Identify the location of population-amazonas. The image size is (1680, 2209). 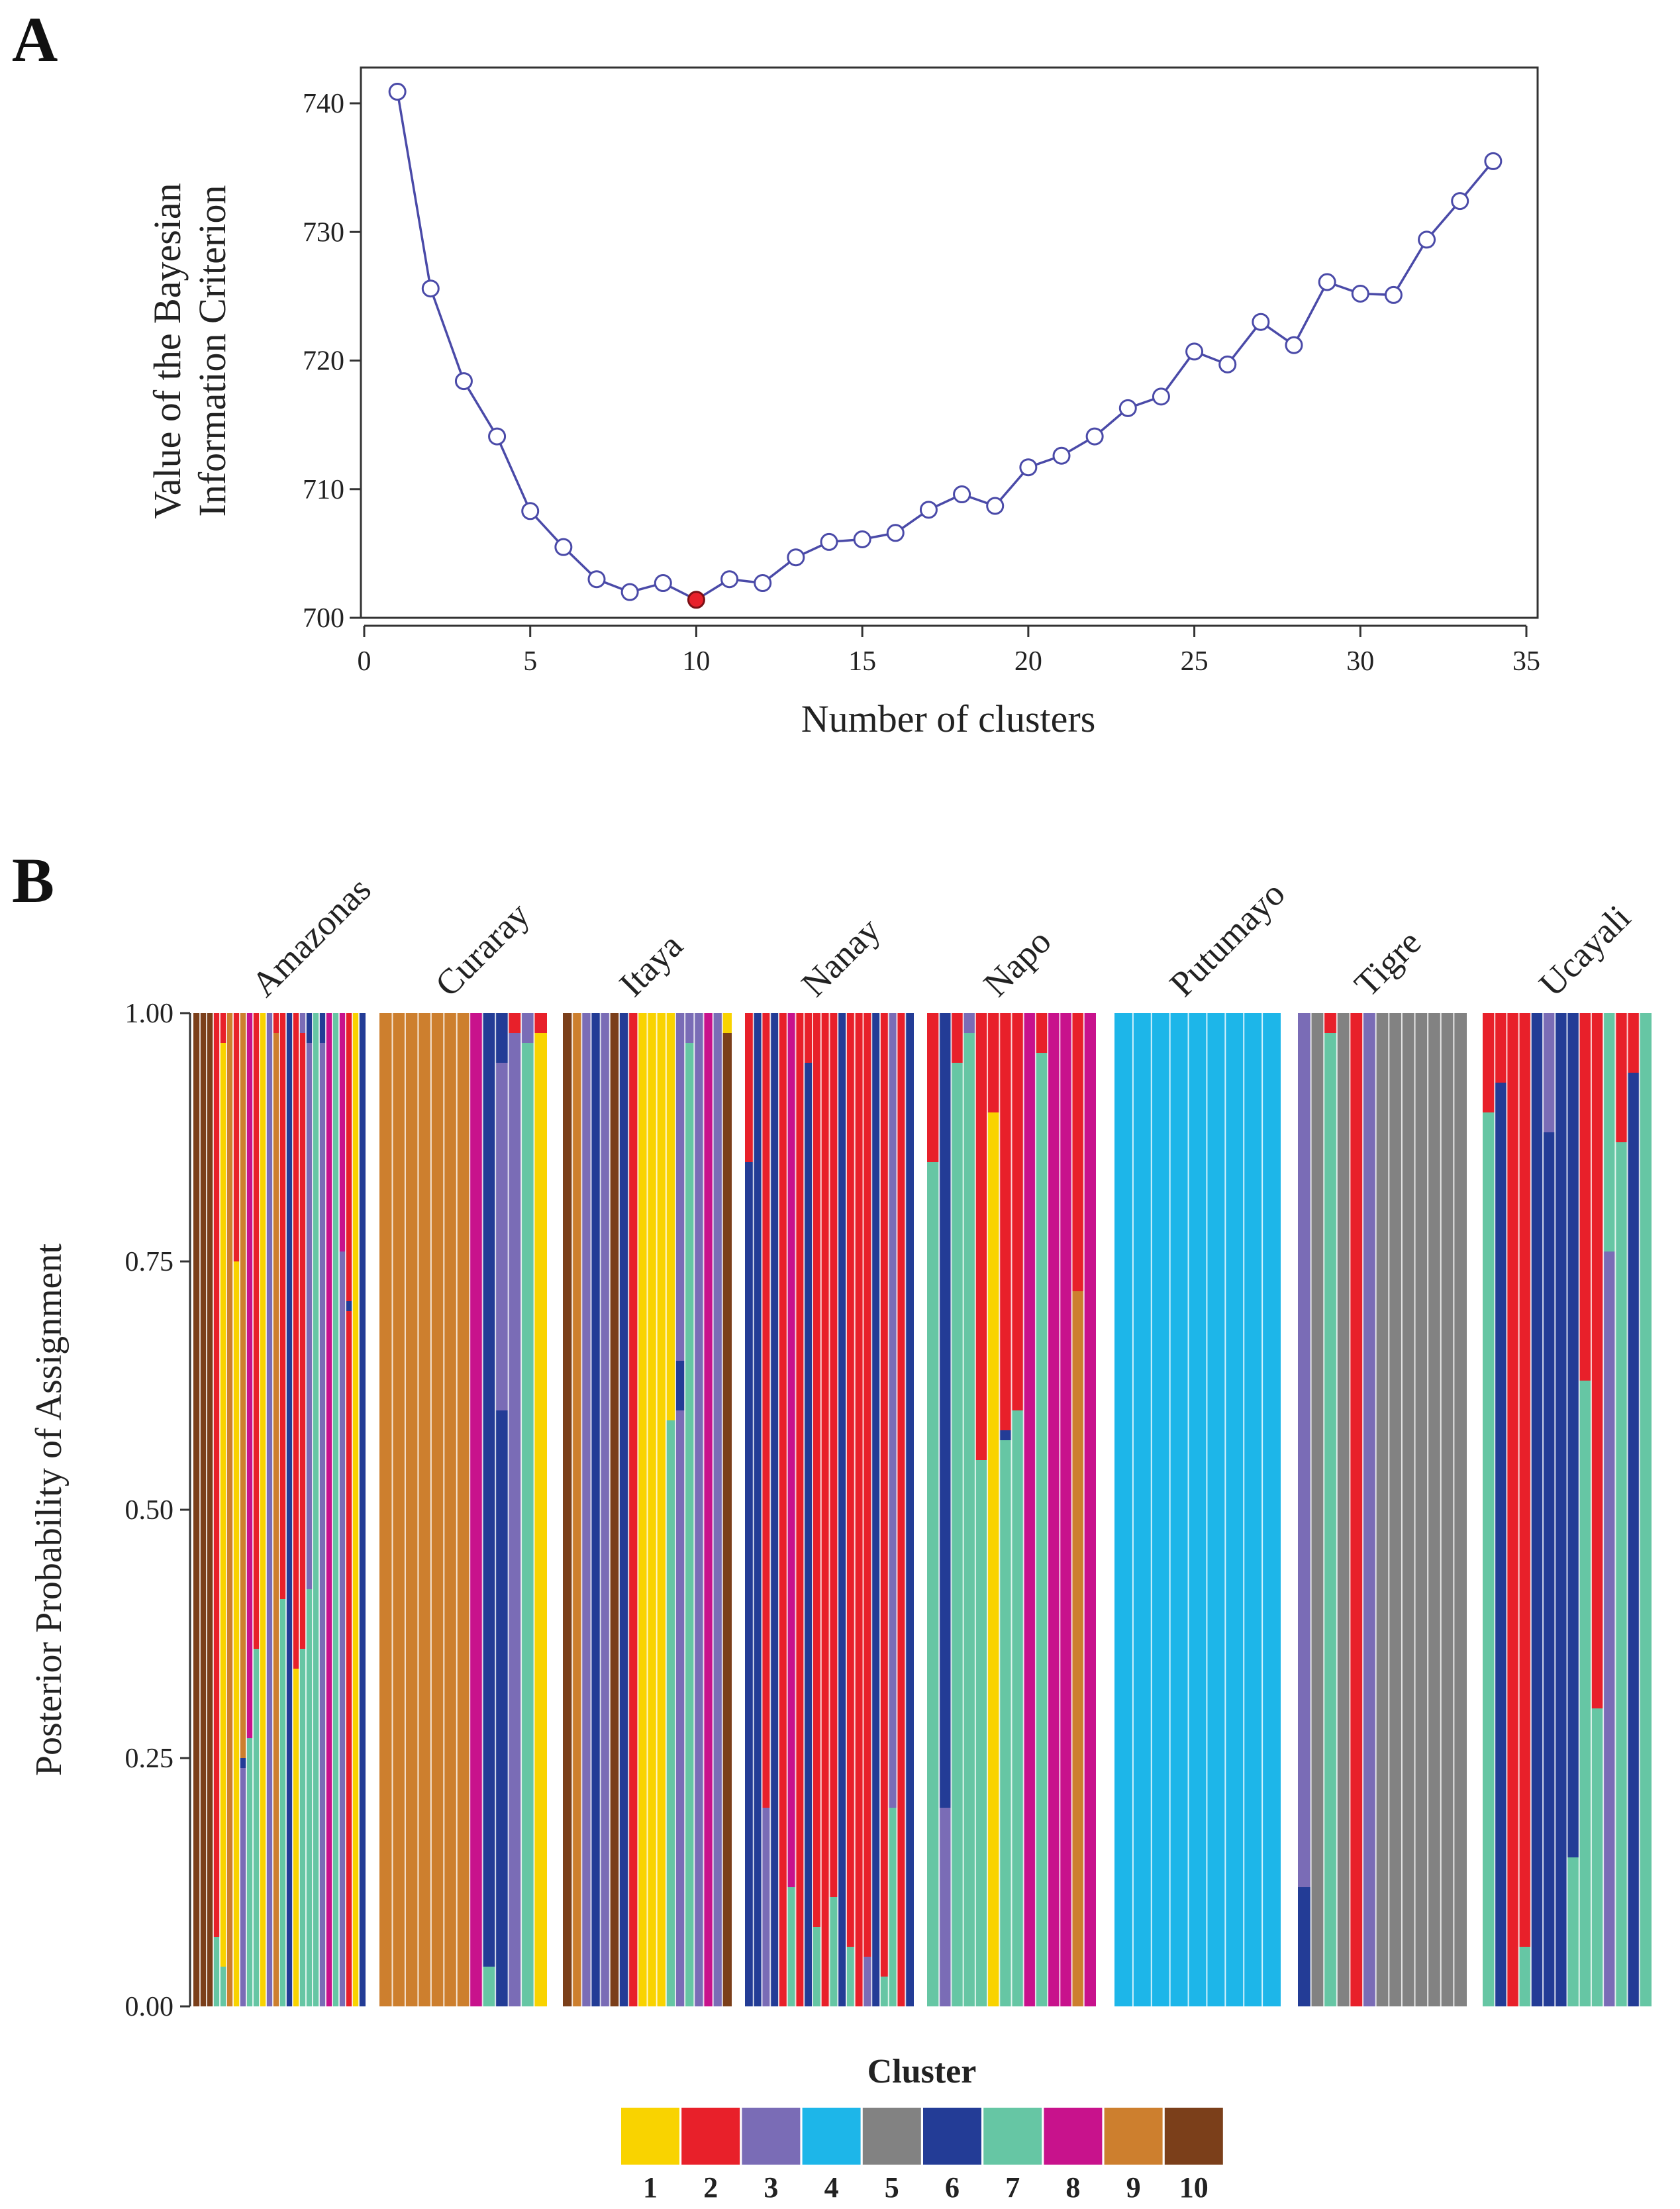
(279, 1509).